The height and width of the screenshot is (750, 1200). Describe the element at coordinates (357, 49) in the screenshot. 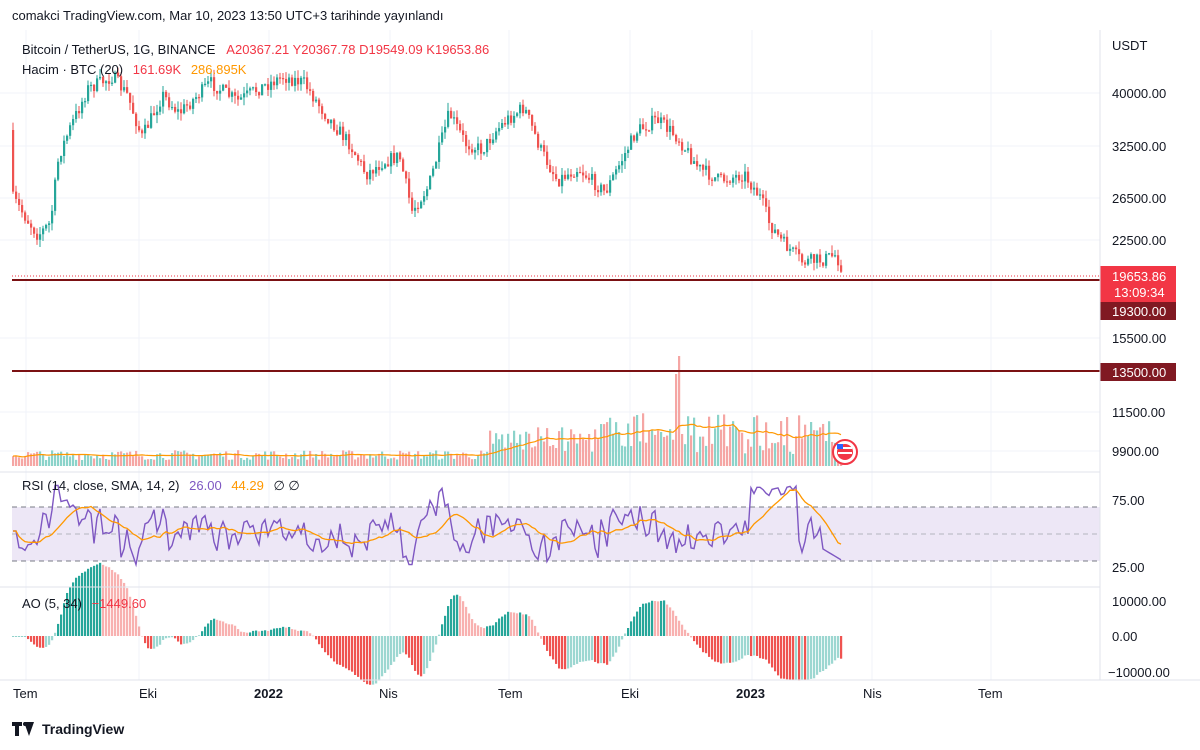

I see `legend-ohlc: A20367.21 Y20367.78 D19549.09 K19653.86` at that location.